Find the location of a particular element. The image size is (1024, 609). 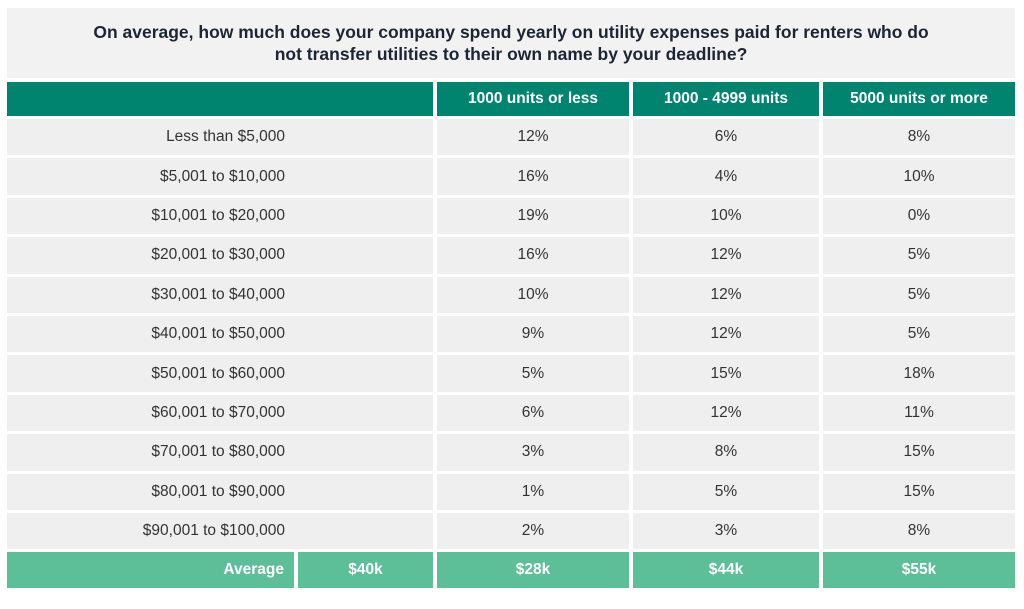

header-cell is located at coordinates (220, 99).